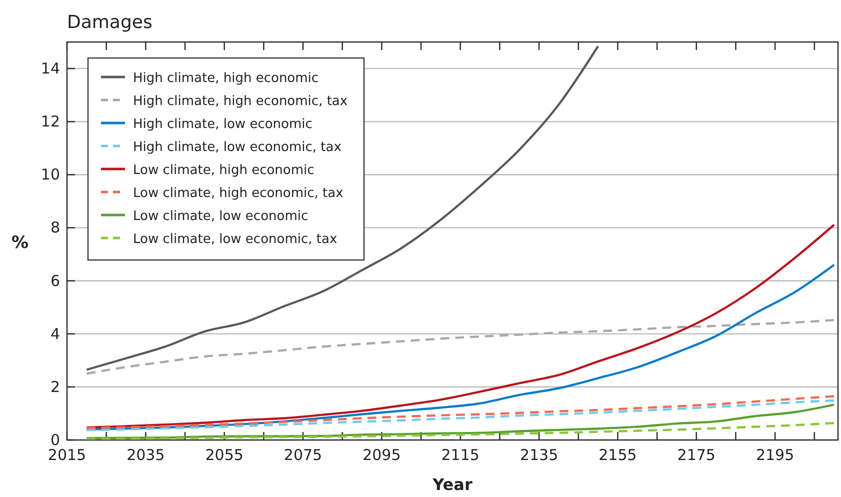  I want to click on x-tick-label: 2075, so click(303, 455).